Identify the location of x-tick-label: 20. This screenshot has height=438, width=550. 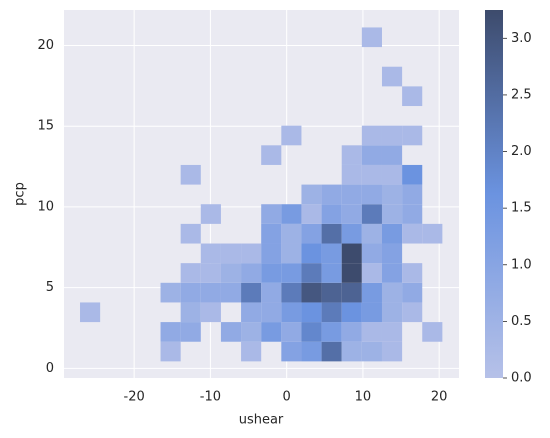
(439, 397).